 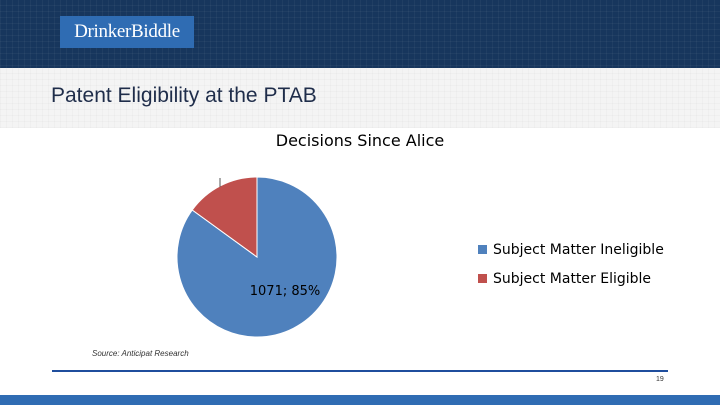 I want to click on source-note: Source: Anticipat Research, so click(x=140, y=353).